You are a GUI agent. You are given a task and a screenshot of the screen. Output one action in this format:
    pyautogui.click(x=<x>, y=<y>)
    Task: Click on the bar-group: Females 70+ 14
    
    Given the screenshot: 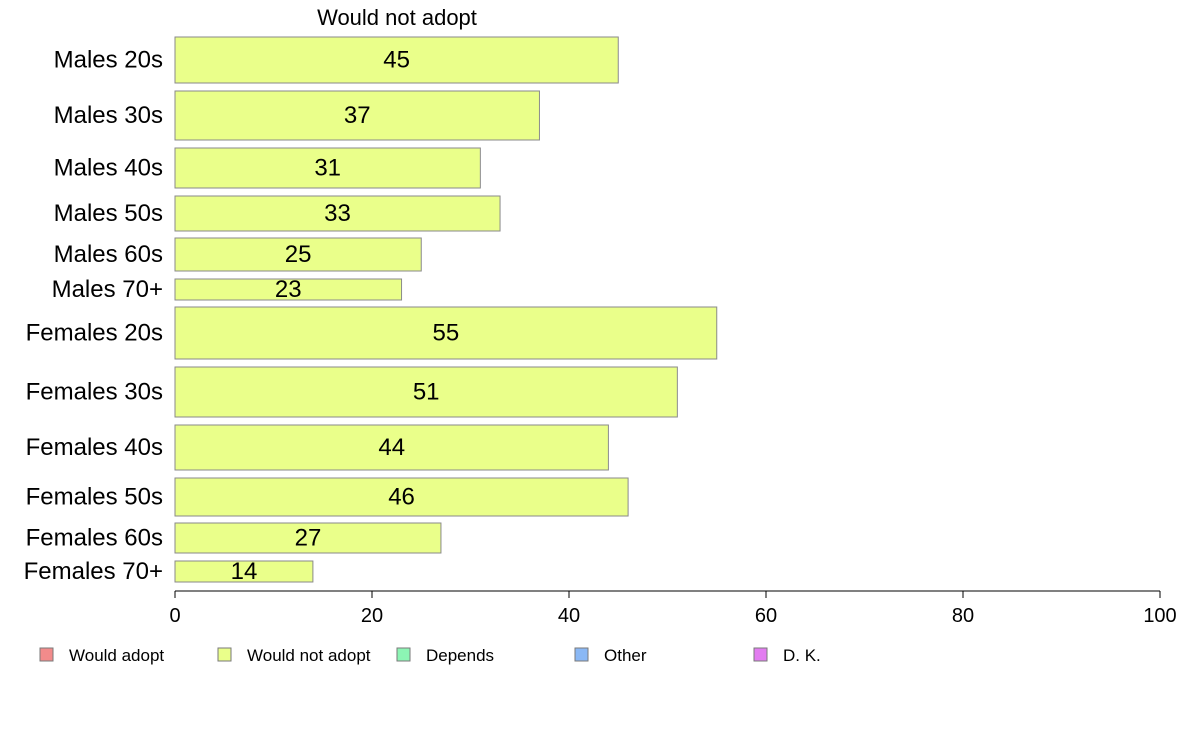 What is the action you would take?
    pyautogui.click(x=169, y=571)
    